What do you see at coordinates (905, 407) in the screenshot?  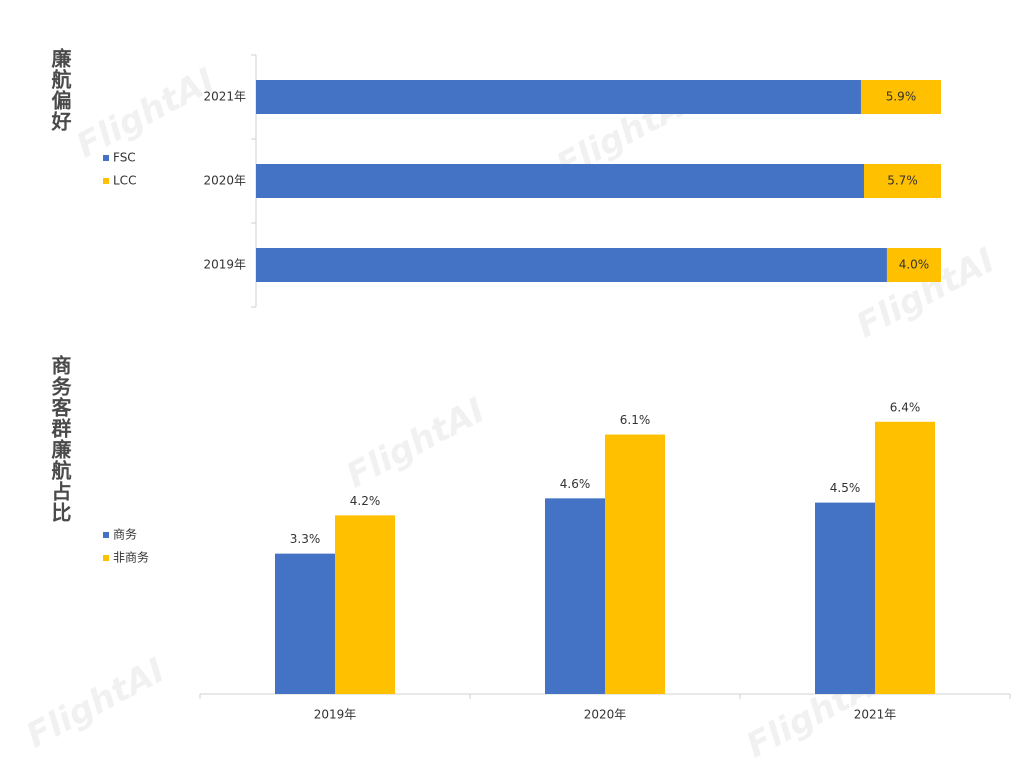 I see `value-label: 6.4%` at bounding box center [905, 407].